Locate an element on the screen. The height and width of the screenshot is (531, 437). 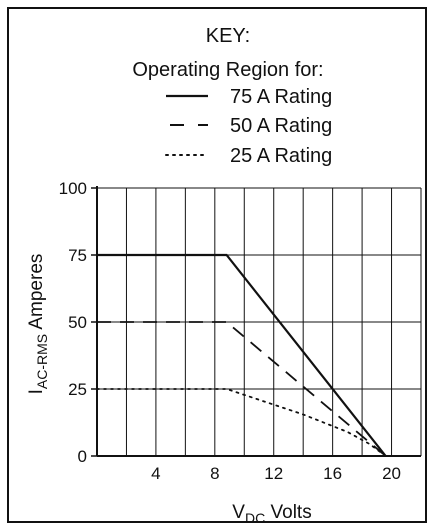
y-tick-label-100: 100 is located at coordinates (73, 188).